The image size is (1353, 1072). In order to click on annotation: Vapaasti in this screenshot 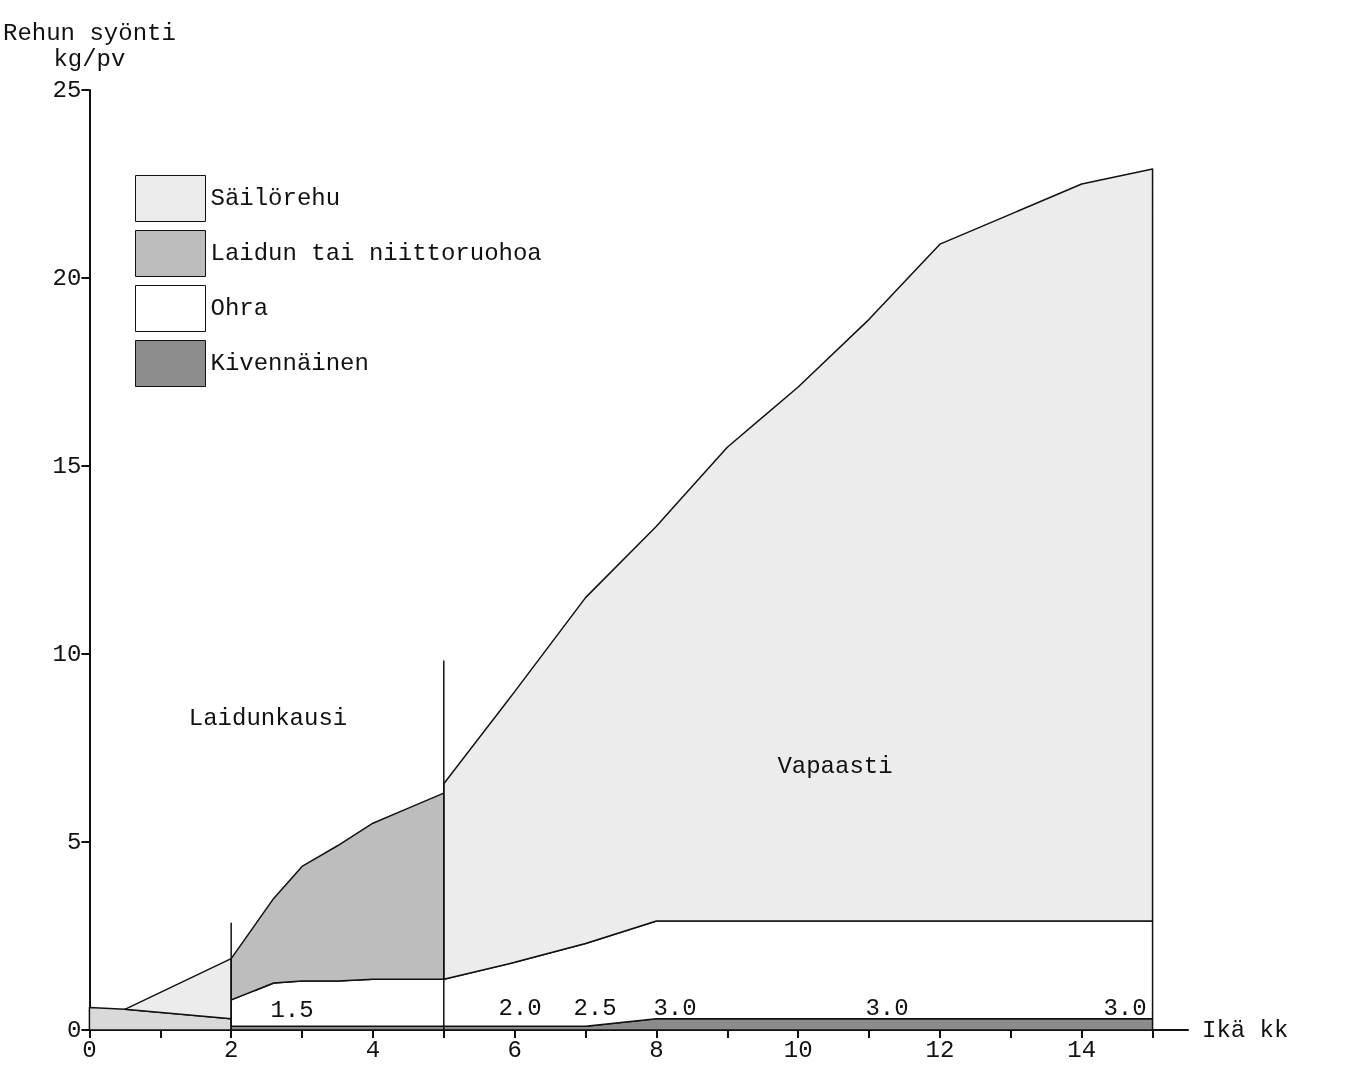, I will do `click(835, 766)`.